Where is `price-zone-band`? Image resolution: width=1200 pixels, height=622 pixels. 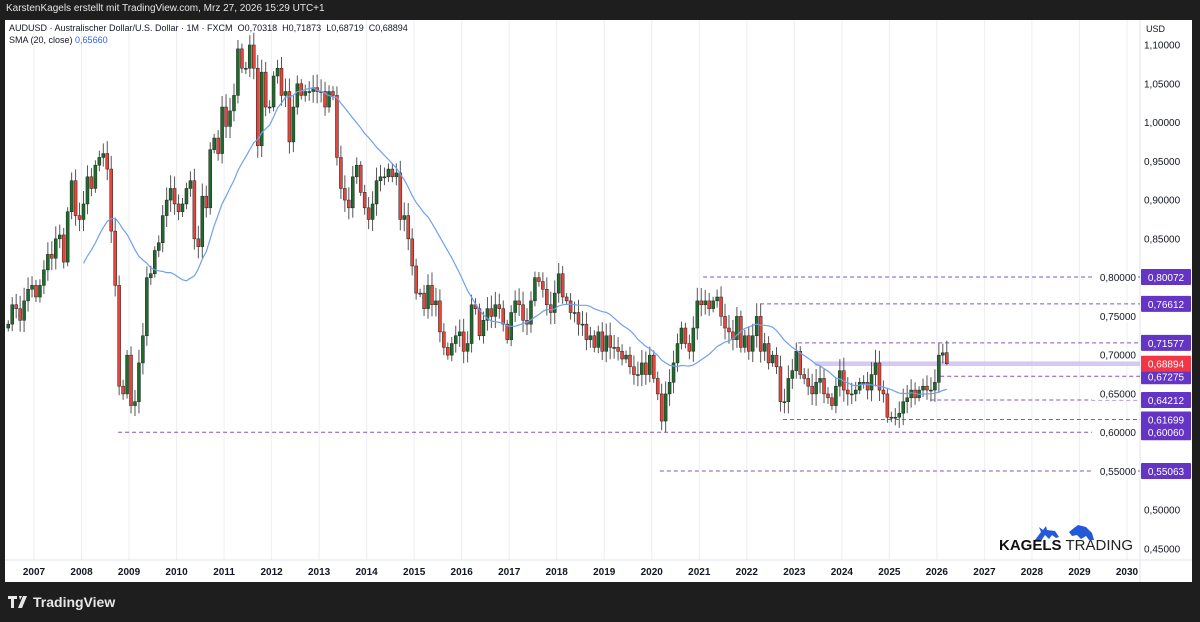
price-zone-band is located at coordinates (977, 364).